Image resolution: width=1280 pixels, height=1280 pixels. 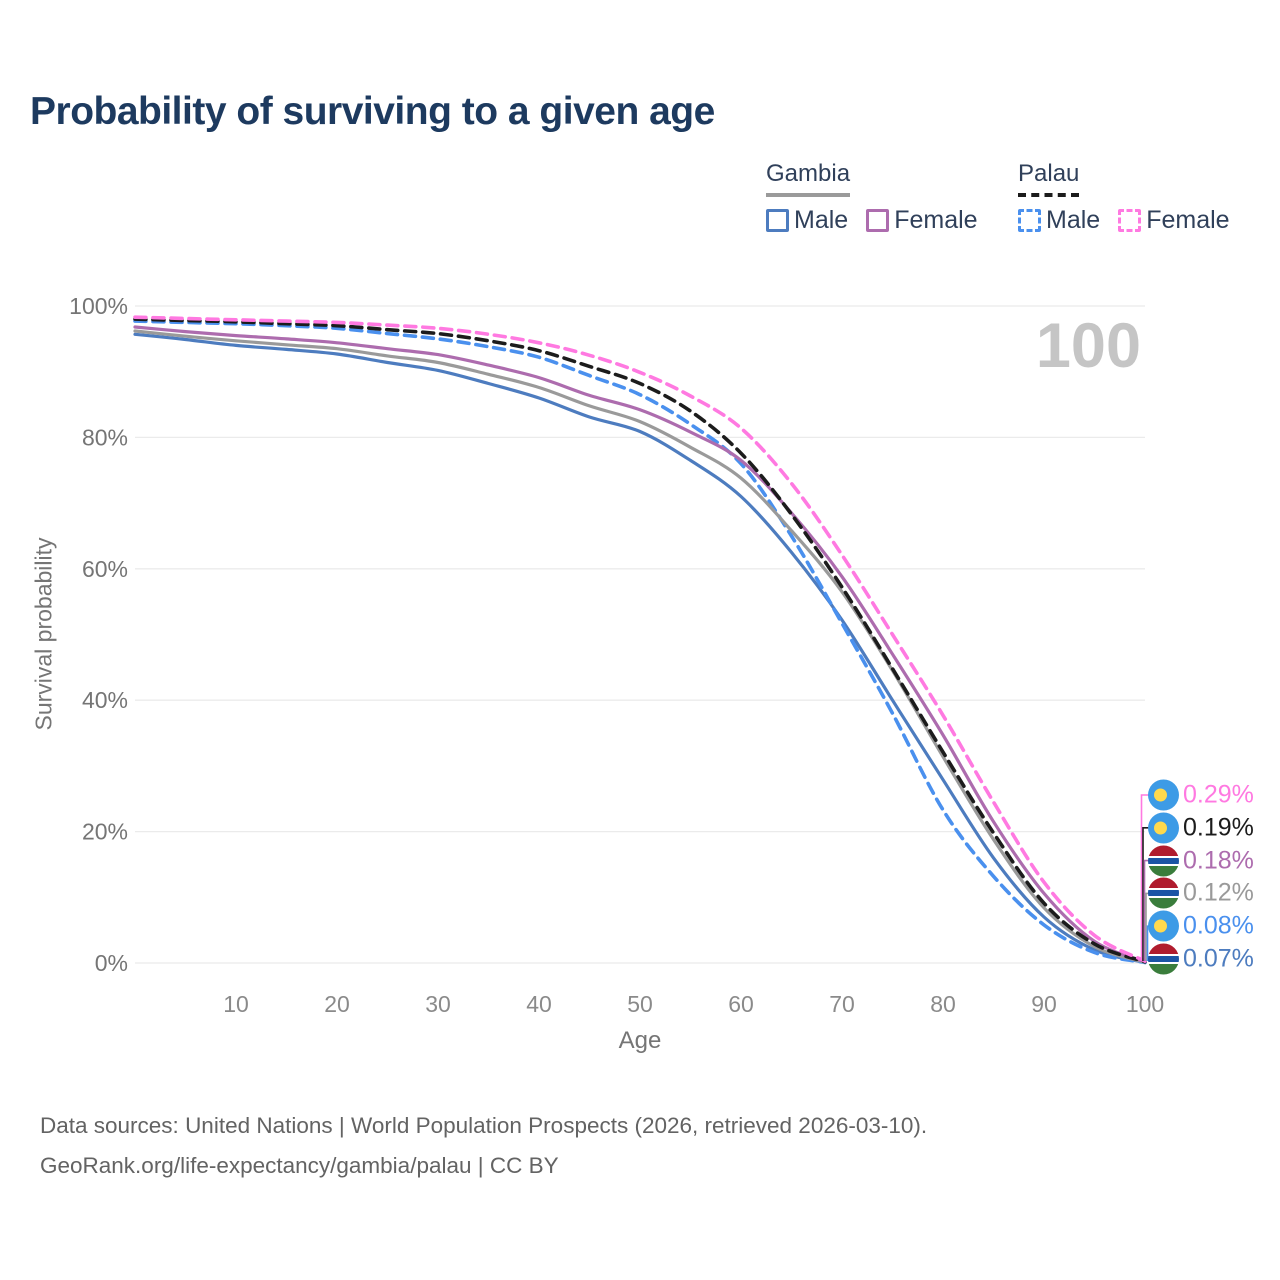 I want to click on legend-country-palau: Palau, so click(x=1049, y=178).